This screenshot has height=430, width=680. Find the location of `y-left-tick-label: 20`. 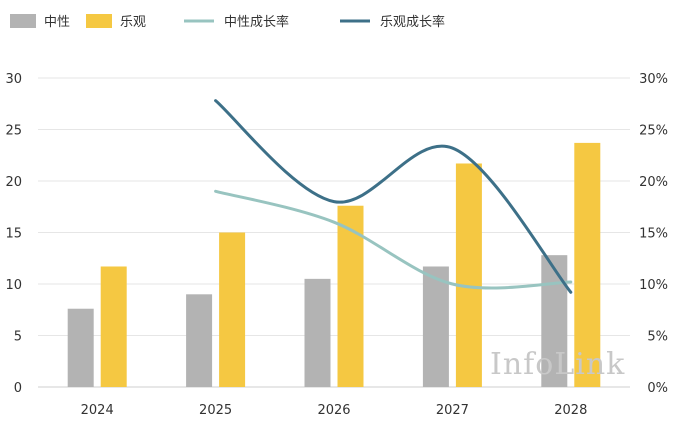

y-left-tick-label: 20 is located at coordinates (13, 182).